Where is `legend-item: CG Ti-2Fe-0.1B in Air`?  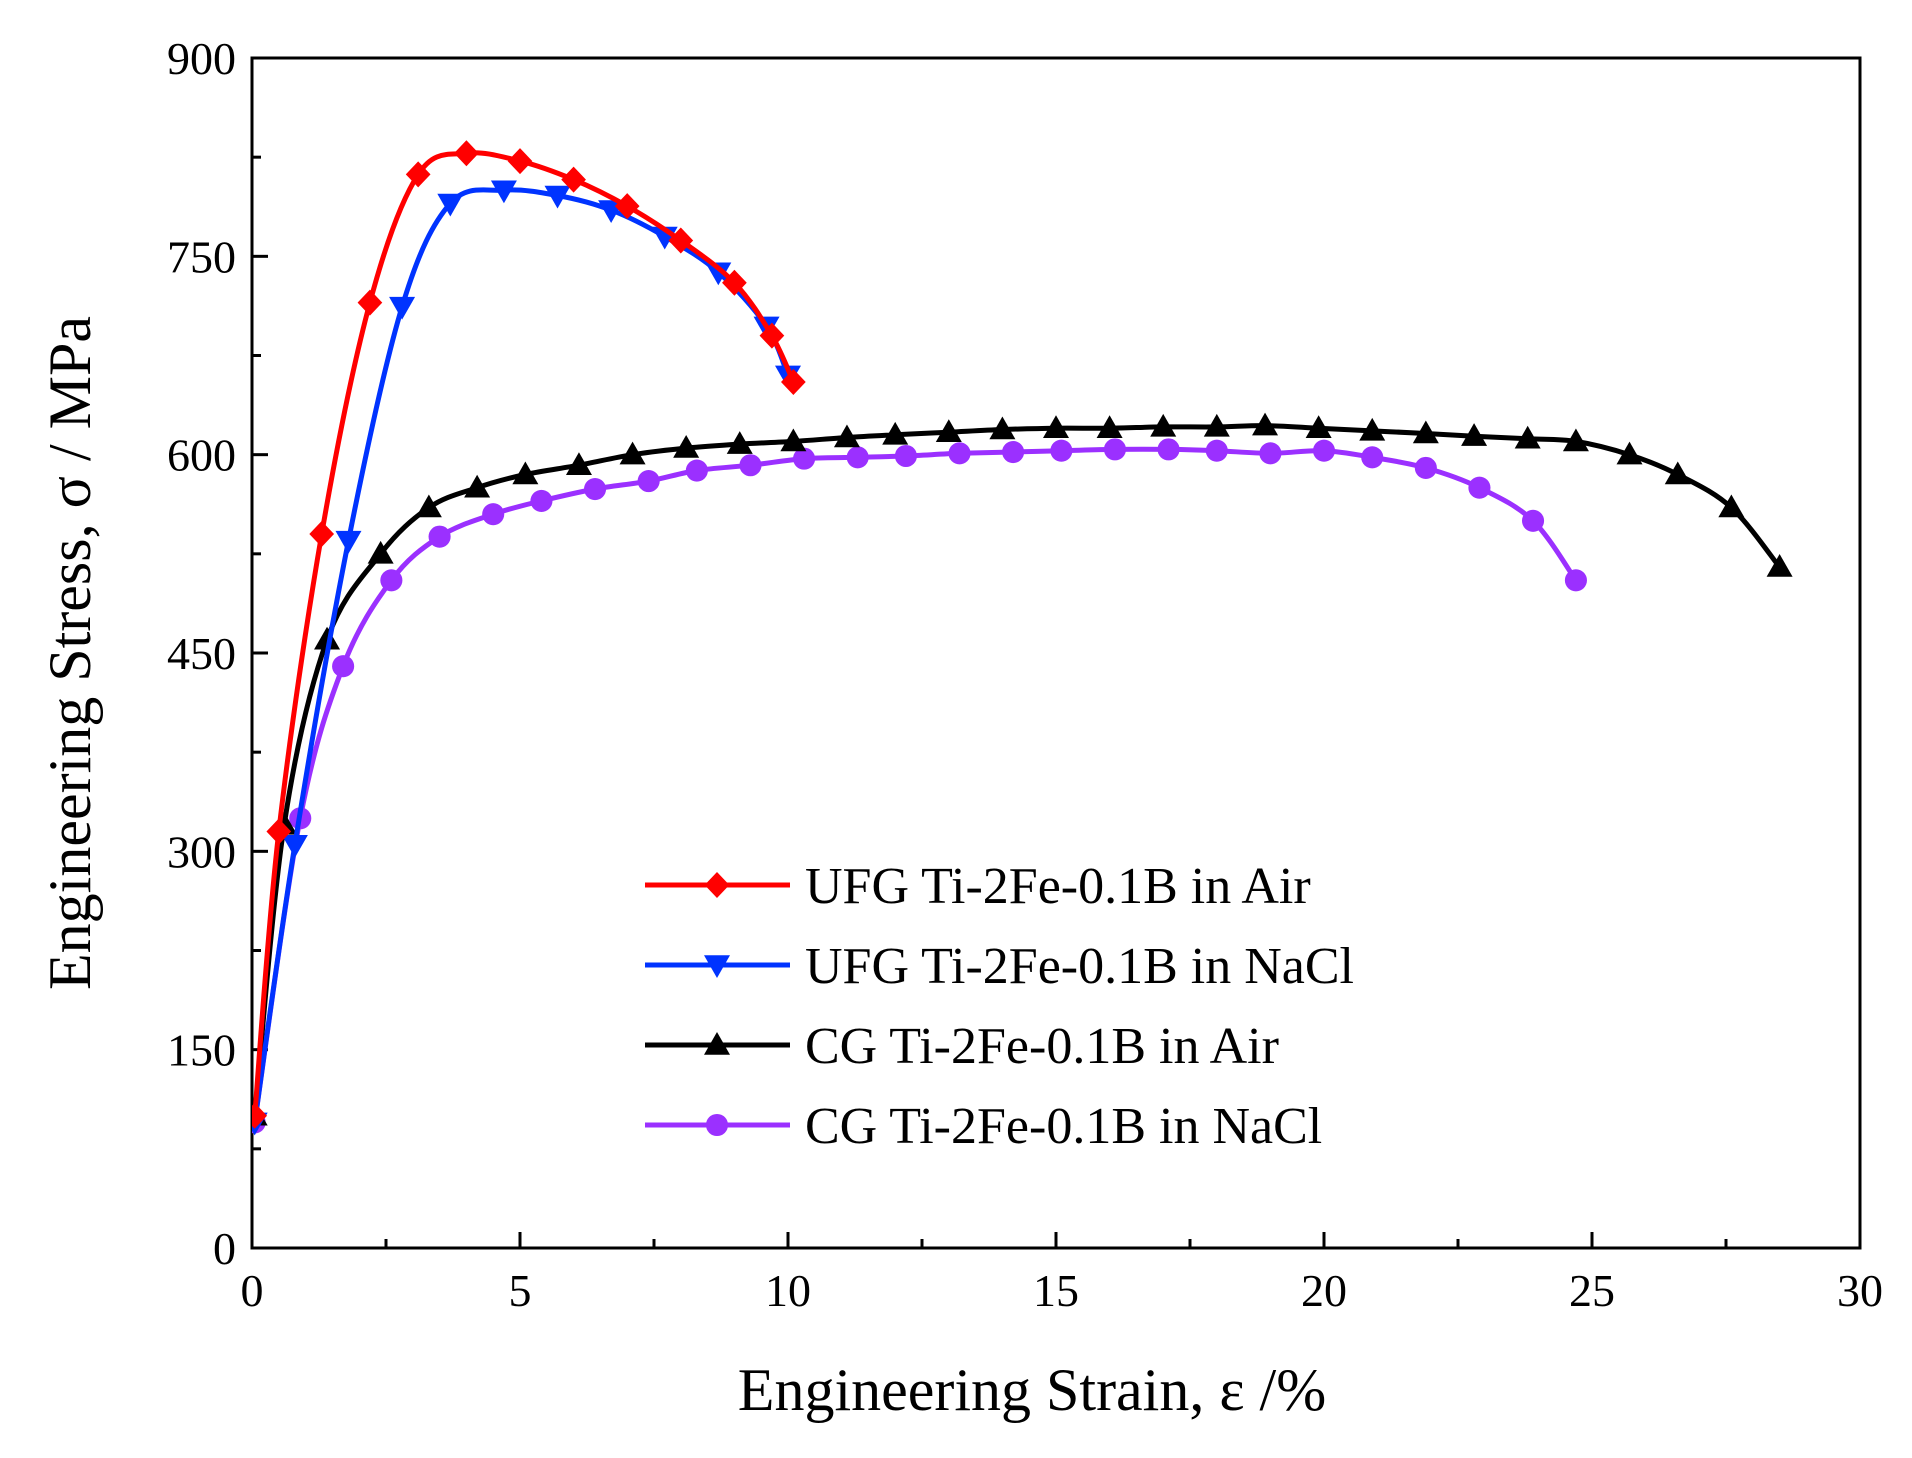
legend-item: CG Ti-2Fe-0.1B in Air is located at coordinates (962, 1046).